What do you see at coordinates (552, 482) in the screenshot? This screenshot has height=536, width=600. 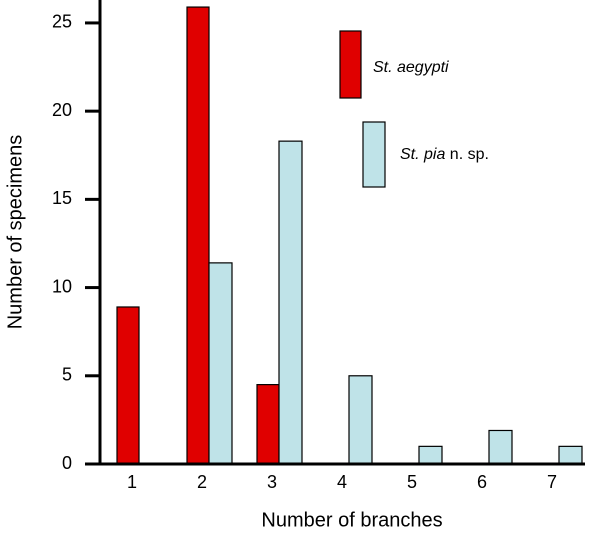 I see `x-tick-label: 7` at bounding box center [552, 482].